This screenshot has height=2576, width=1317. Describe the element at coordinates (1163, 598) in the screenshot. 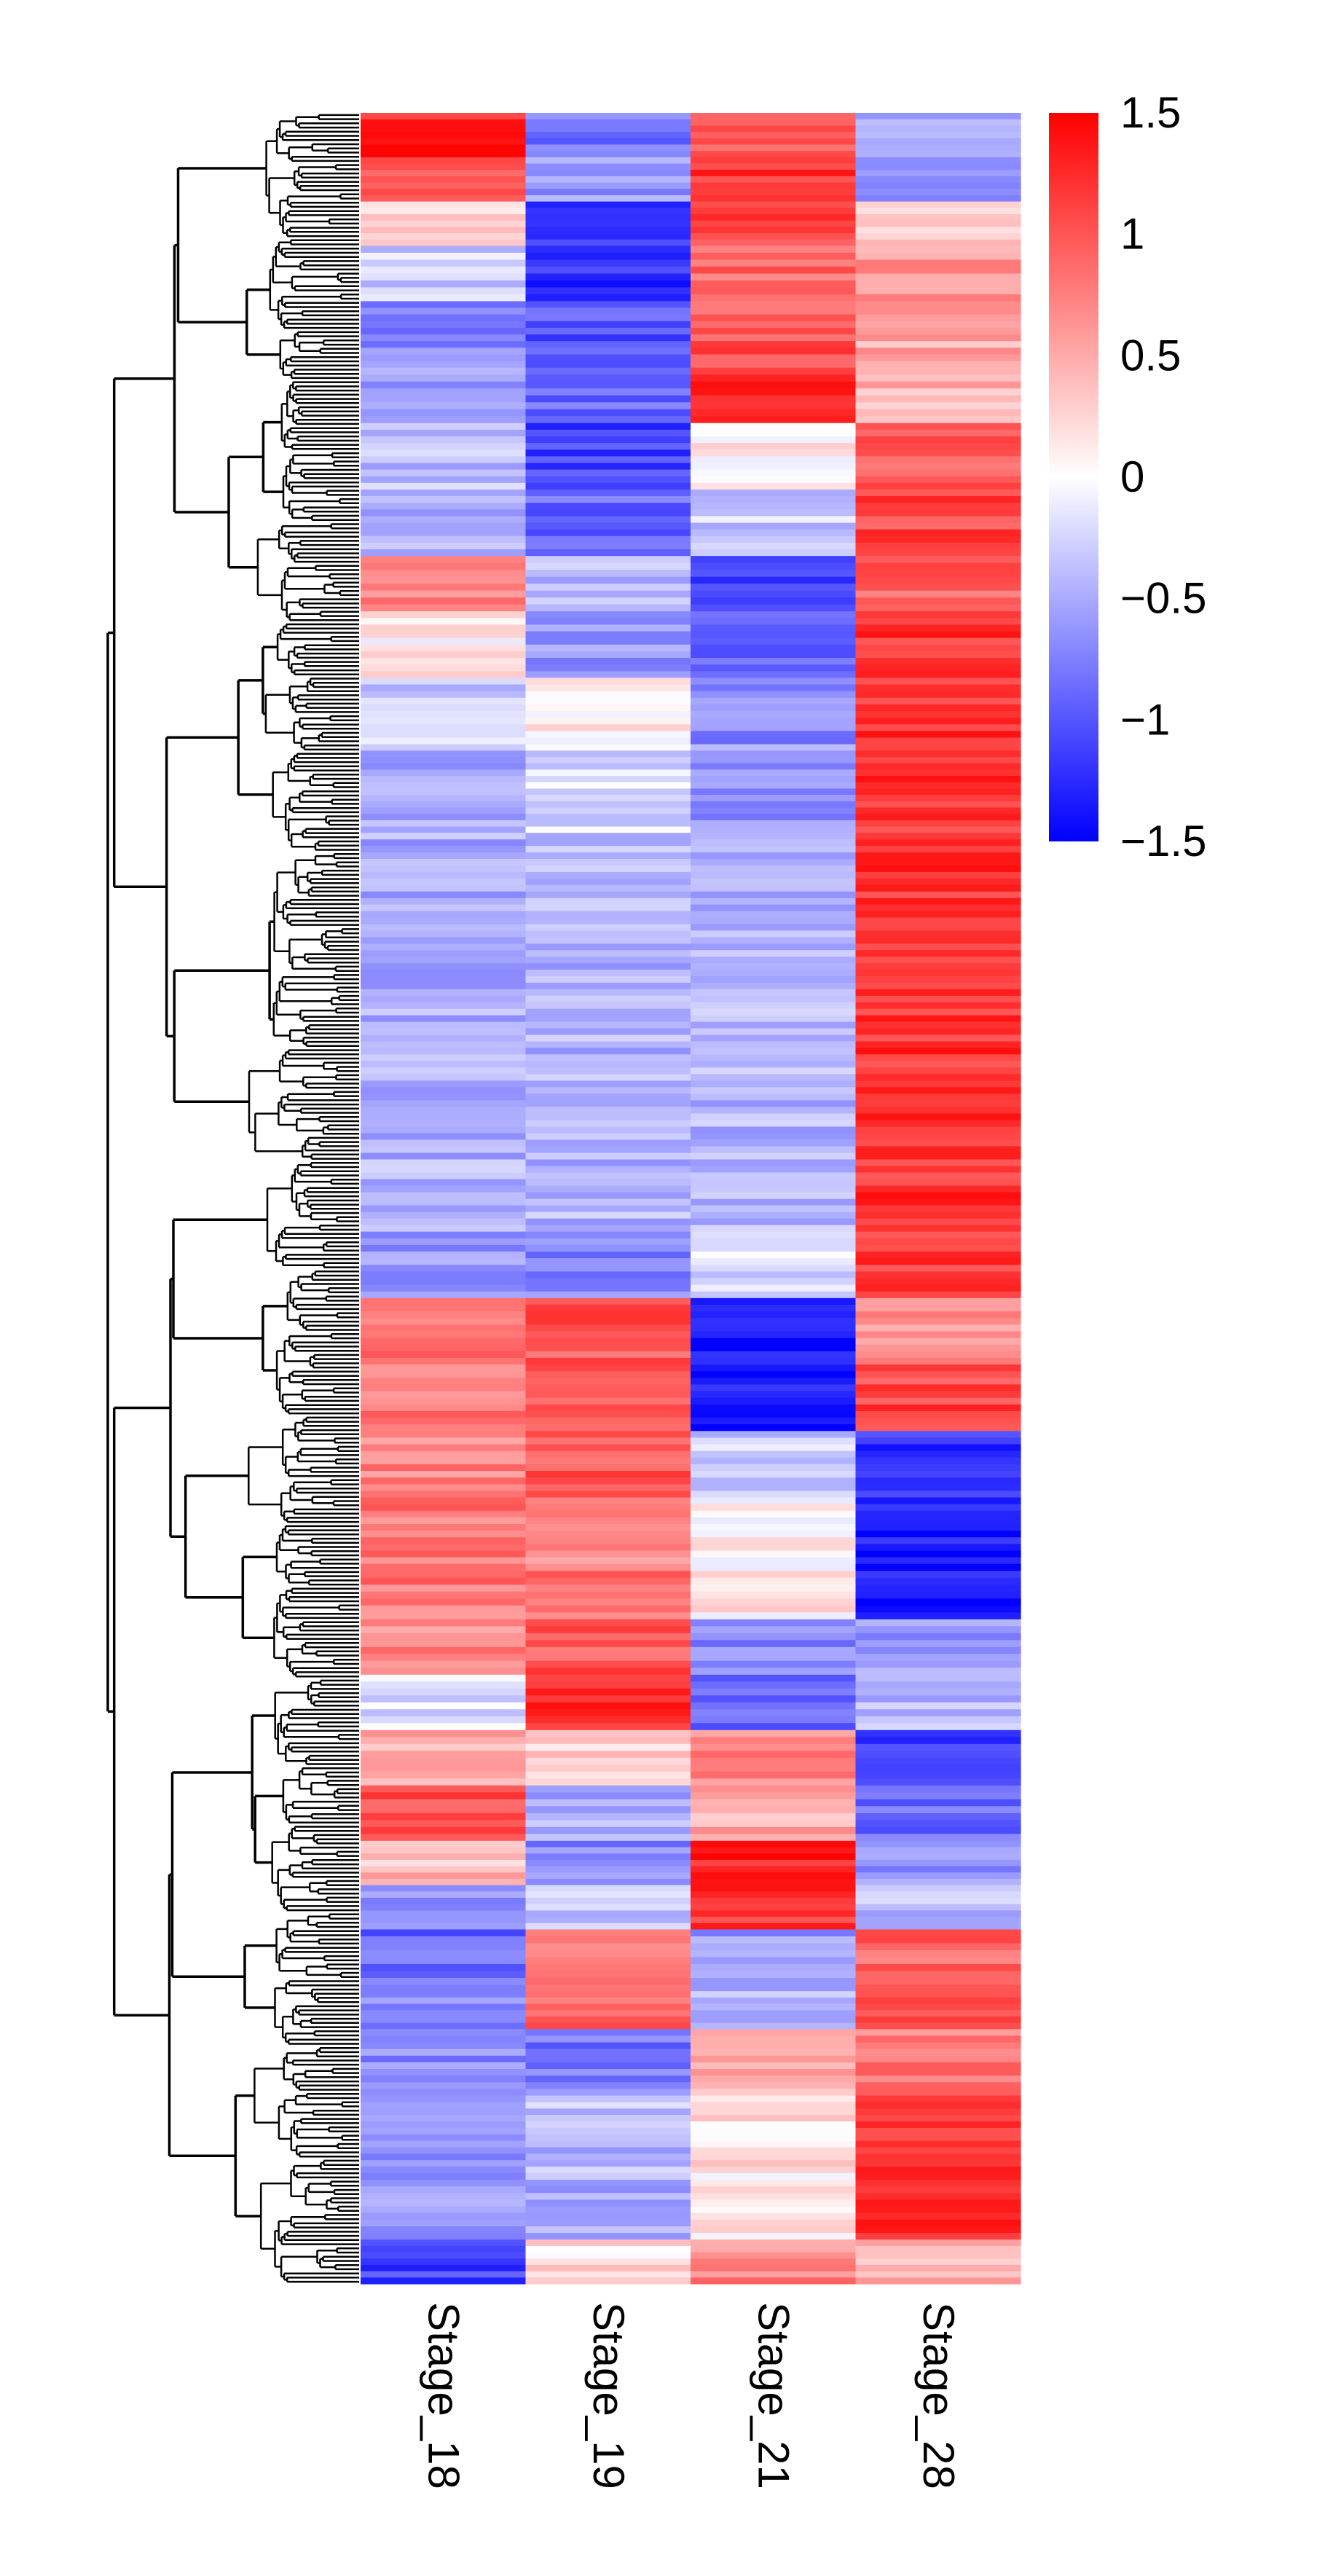

I see `legend-tick-label: −0.5` at that location.